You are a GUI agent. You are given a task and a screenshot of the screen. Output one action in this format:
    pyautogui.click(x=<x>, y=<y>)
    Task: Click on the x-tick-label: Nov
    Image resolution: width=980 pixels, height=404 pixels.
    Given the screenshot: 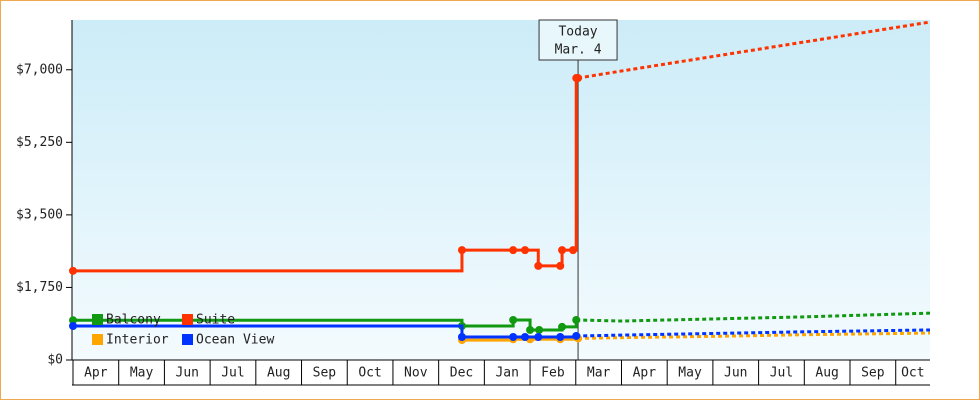 What is the action you would take?
    pyautogui.click(x=416, y=373)
    